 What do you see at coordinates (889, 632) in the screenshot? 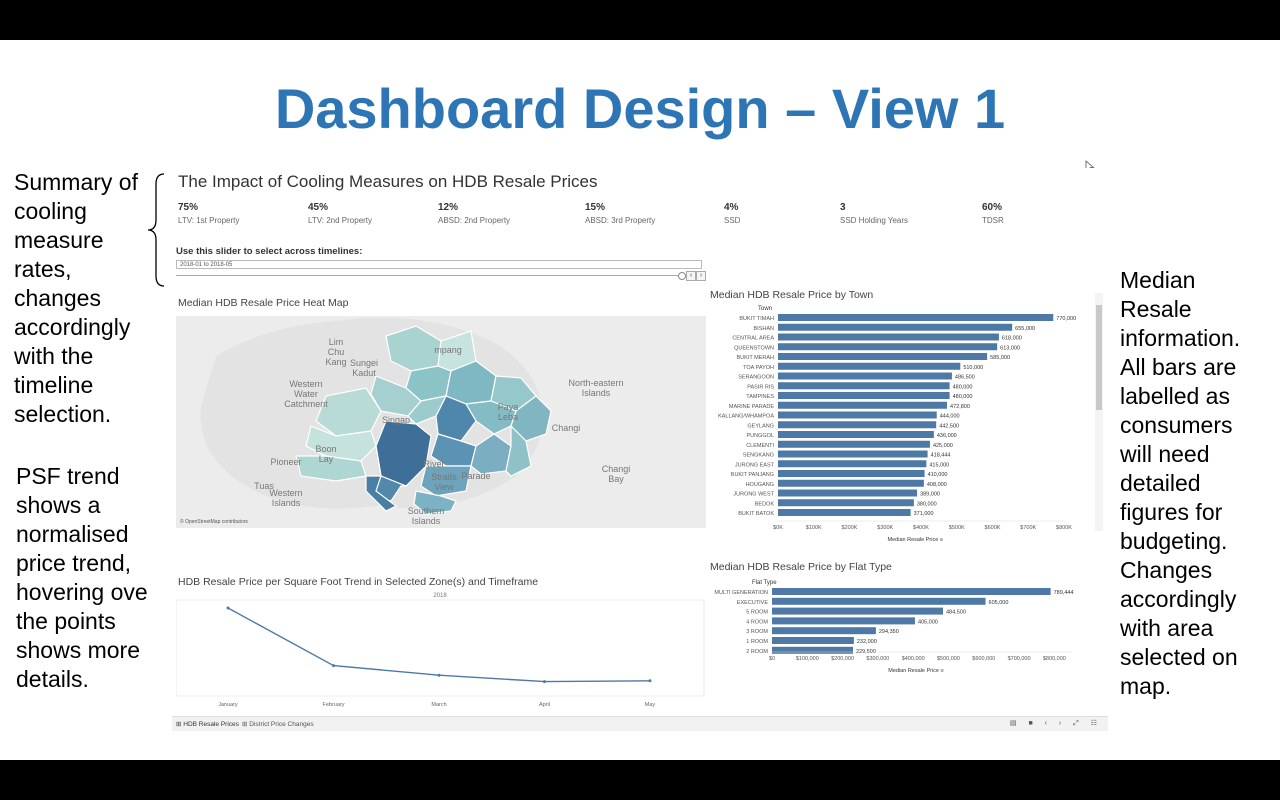
I see `bar-value-label: 294,350` at bounding box center [889, 632].